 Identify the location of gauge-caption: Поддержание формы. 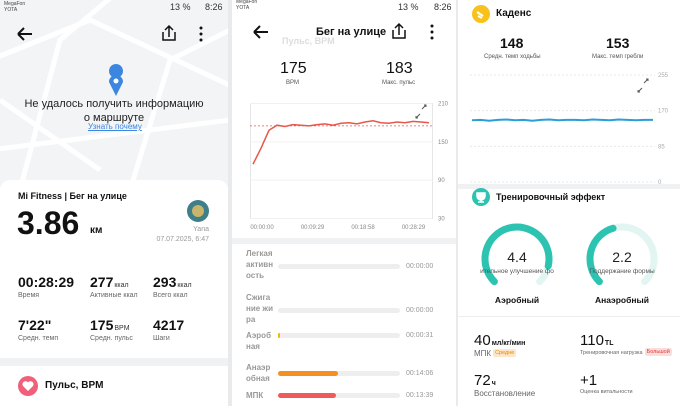
(622, 271).